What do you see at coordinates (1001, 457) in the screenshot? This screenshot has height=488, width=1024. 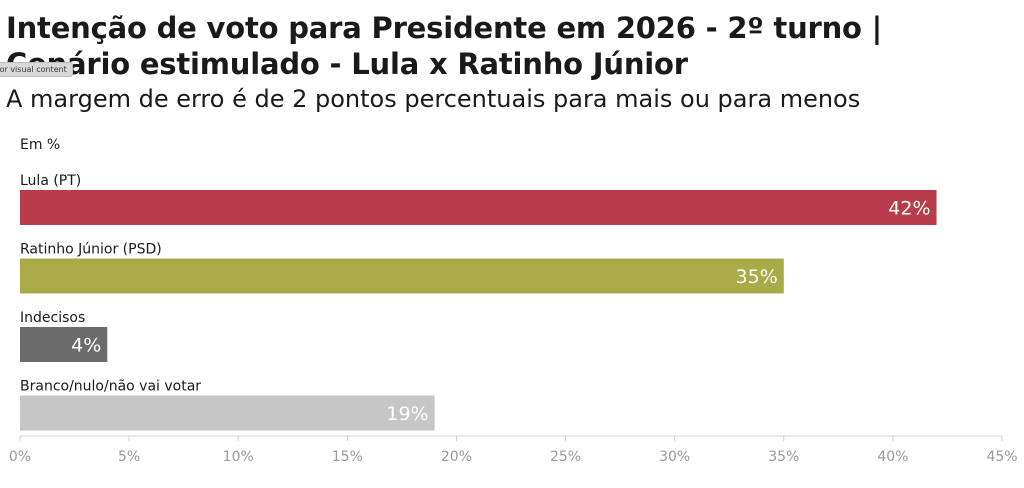 I see `x-tick-label: 45%` at bounding box center [1001, 457].